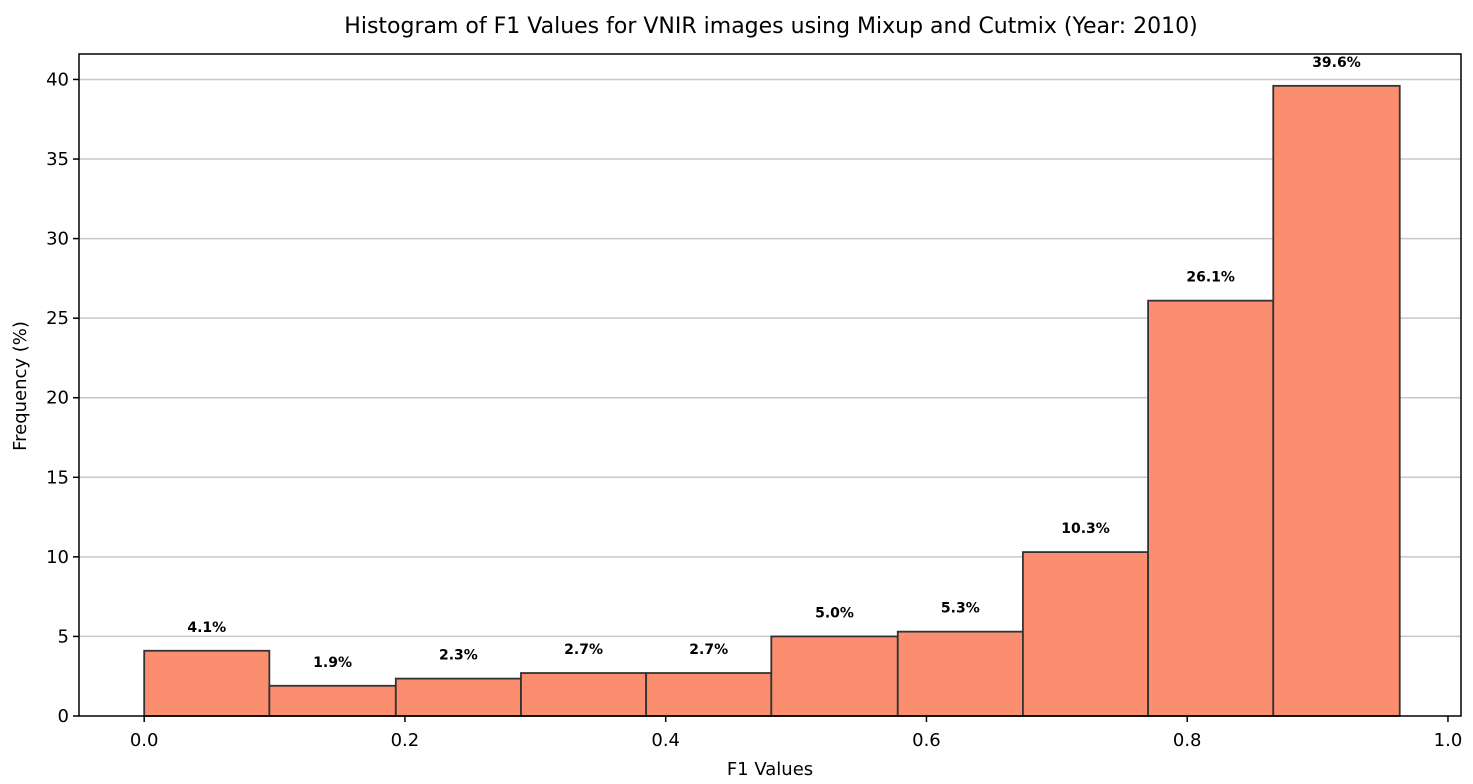  I want to click on y-tick-label: 20, so click(57, 398).